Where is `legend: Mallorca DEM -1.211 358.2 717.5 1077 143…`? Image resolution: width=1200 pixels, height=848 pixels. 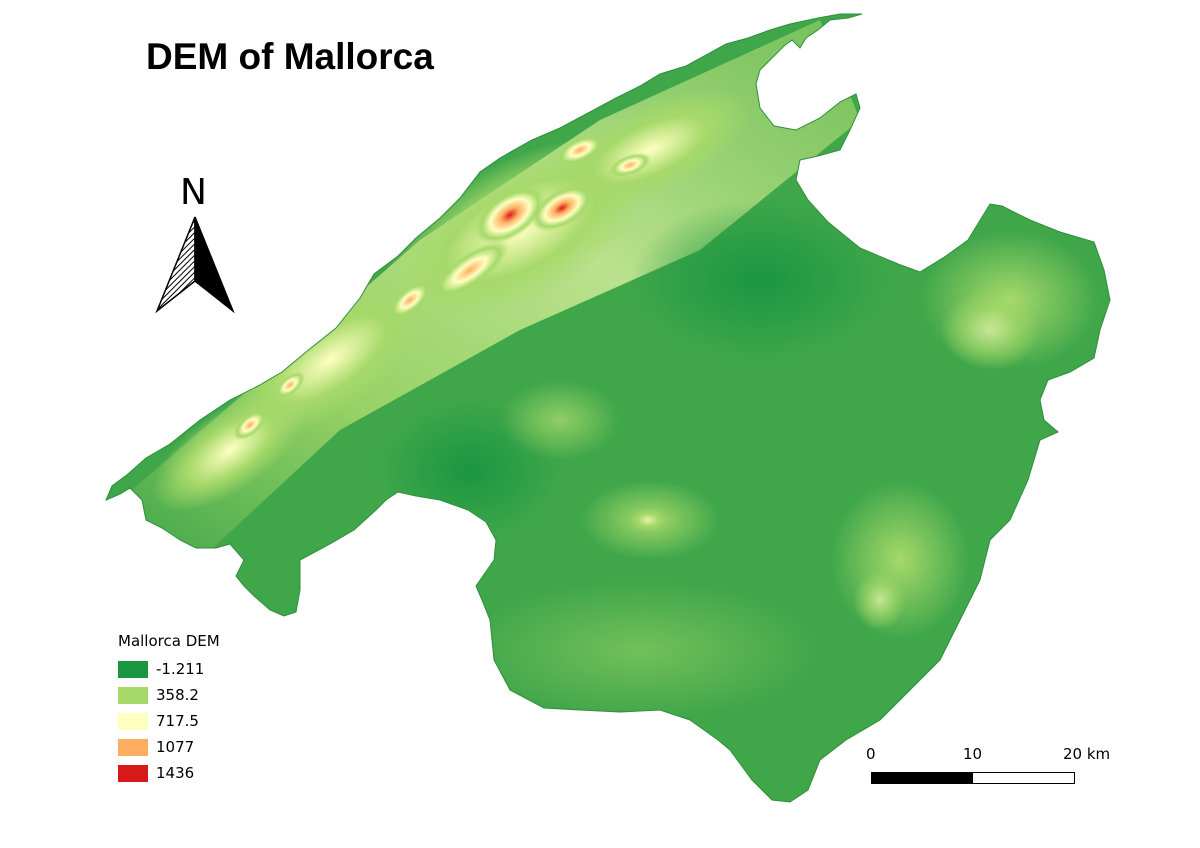 legend: Mallorca DEM -1.211 358.2 717.5 1077 143… is located at coordinates (193, 707).